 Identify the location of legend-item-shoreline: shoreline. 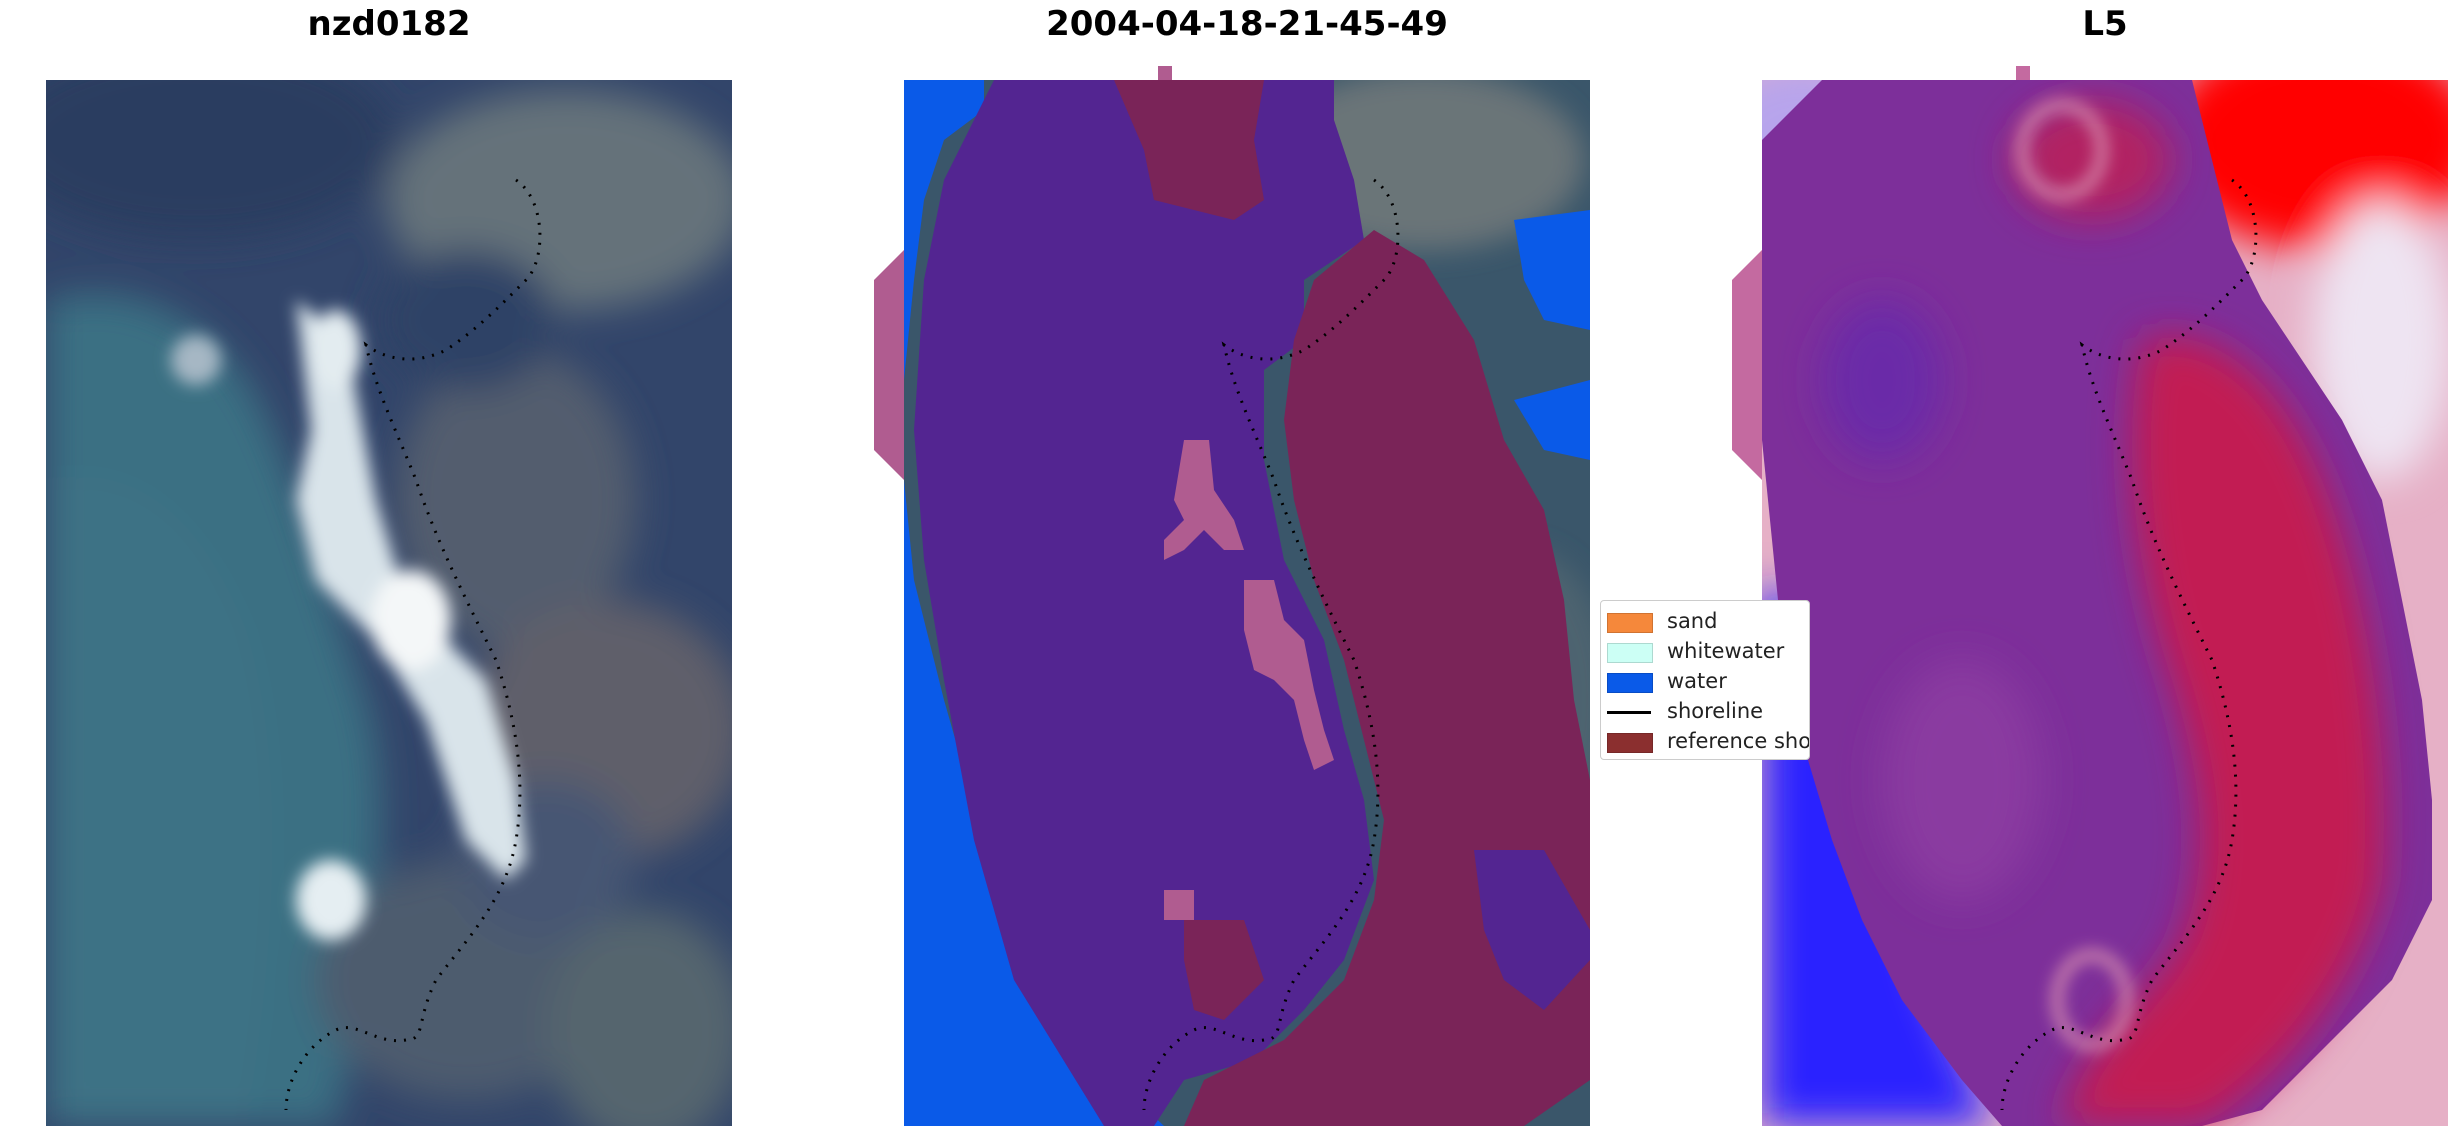
(1708, 712).